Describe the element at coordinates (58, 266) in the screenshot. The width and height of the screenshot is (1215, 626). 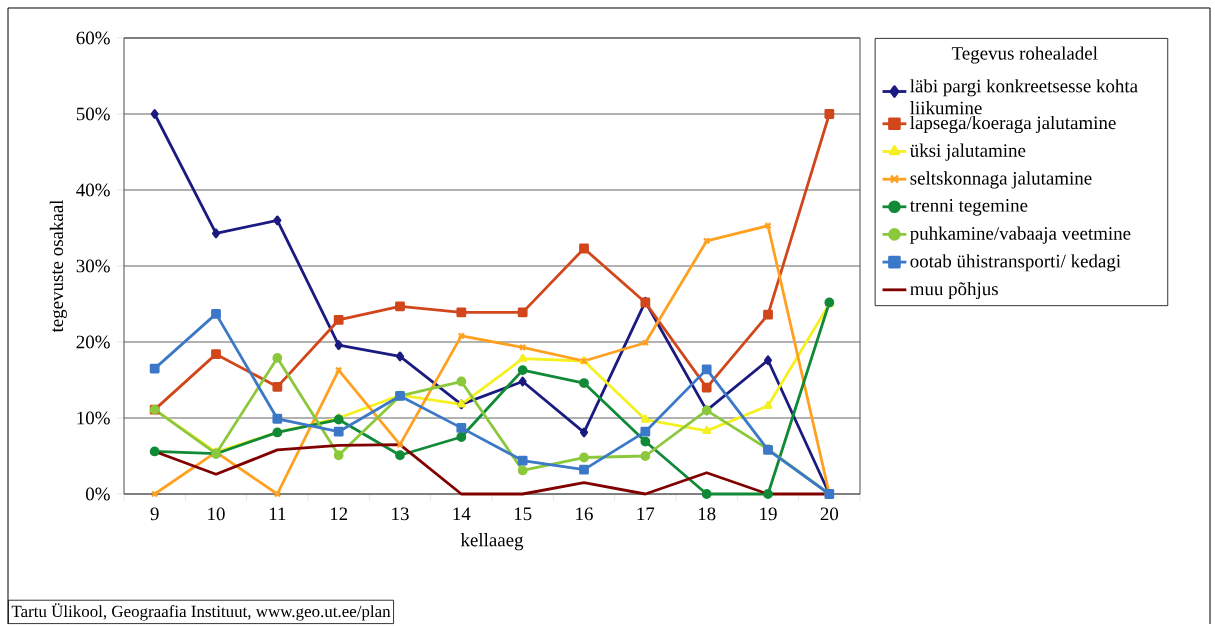
I see `y-axis-title: tegevuste osakaal` at that location.